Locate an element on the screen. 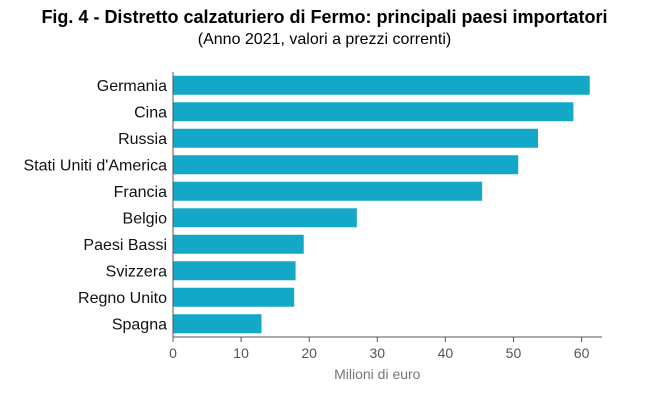 The image size is (649, 401). x-tick-label: 30 is located at coordinates (377, 353).